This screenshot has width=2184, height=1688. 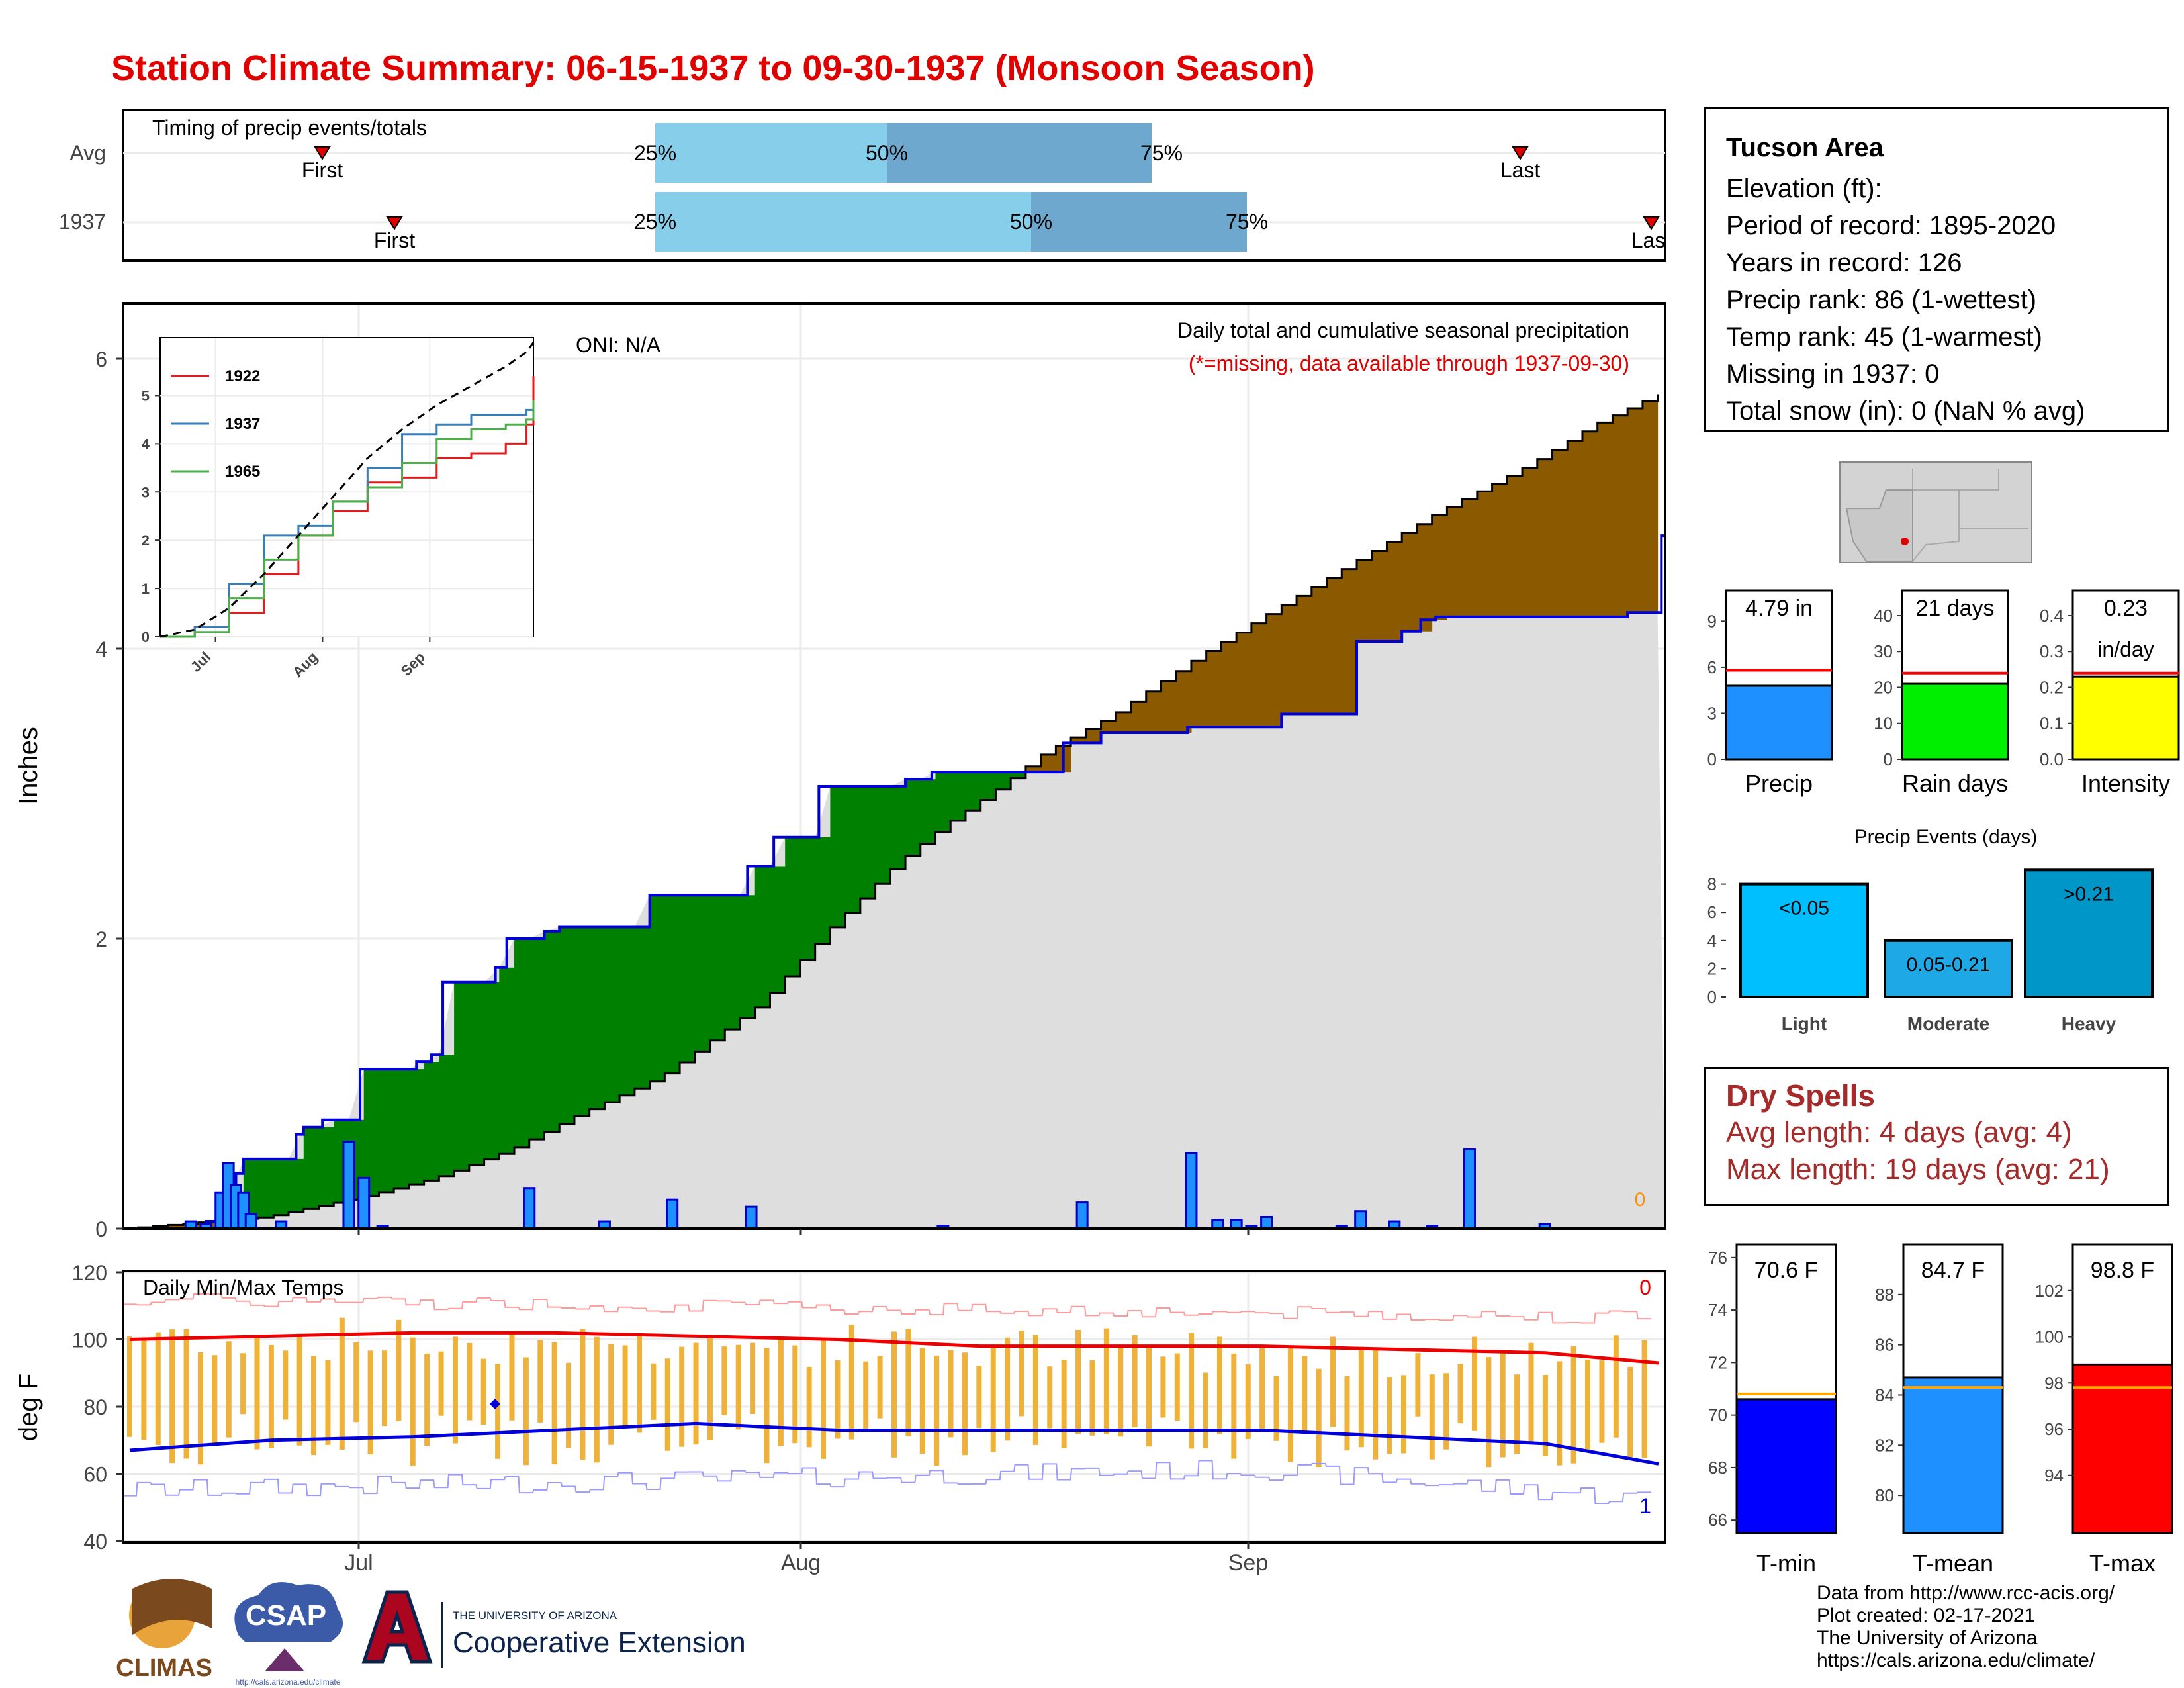 I want to click on mini-bar-ytick-label: 0.0, so click(x=2052, y=759).